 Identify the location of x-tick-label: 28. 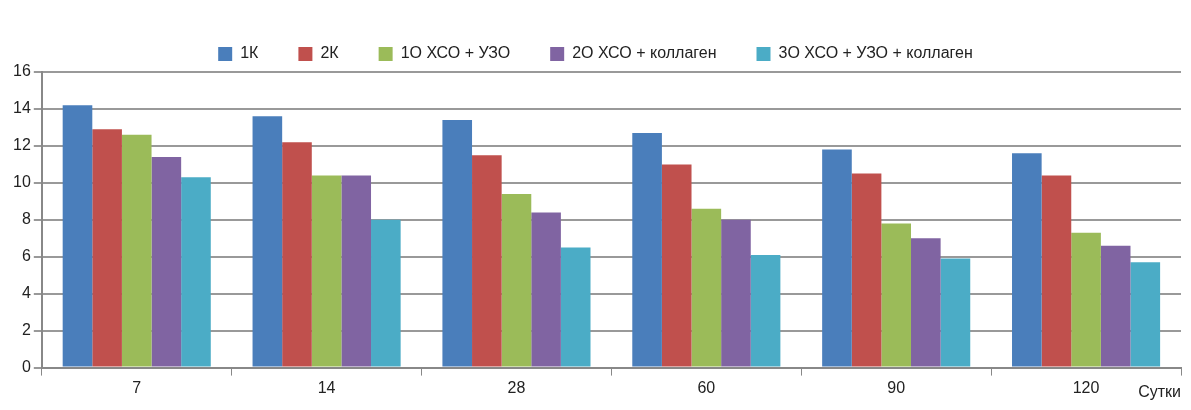
(516, 387).